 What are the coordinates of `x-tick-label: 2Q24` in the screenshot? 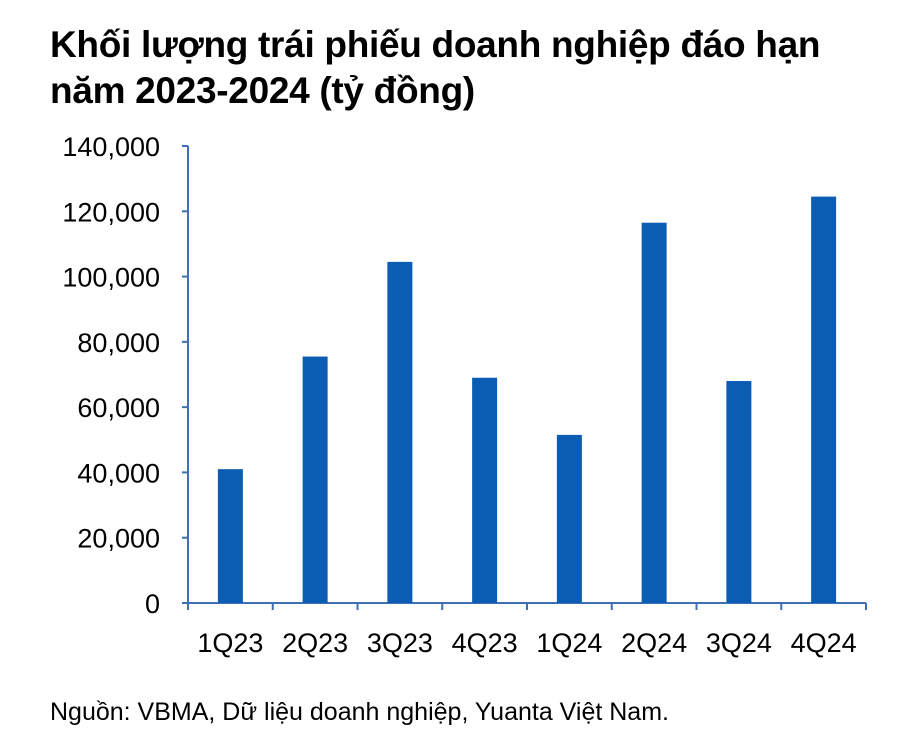 It's located at (654, 643).